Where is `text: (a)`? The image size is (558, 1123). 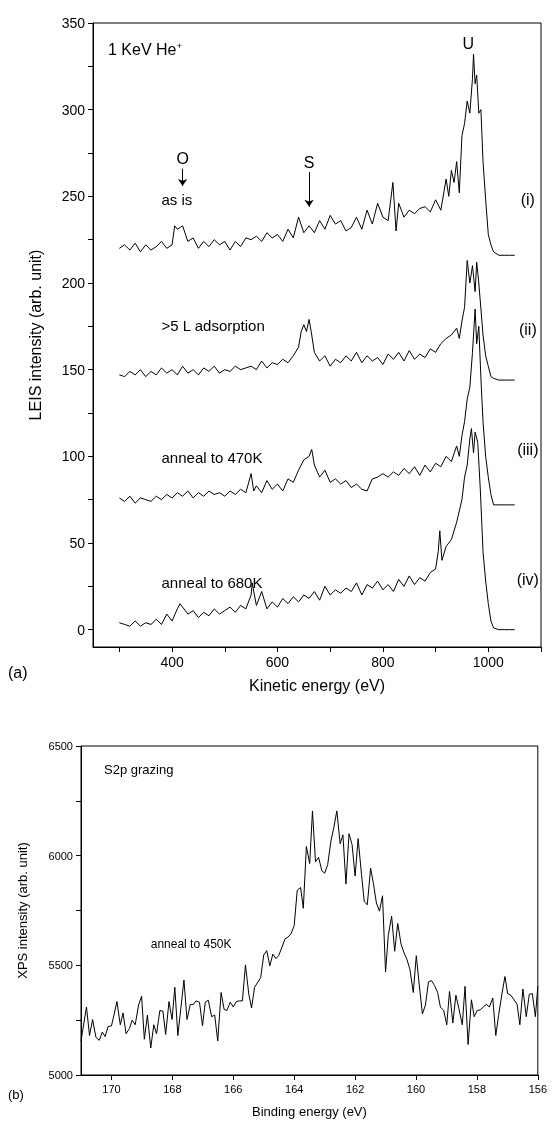 text: (a) is located at coordinates (18, 672).